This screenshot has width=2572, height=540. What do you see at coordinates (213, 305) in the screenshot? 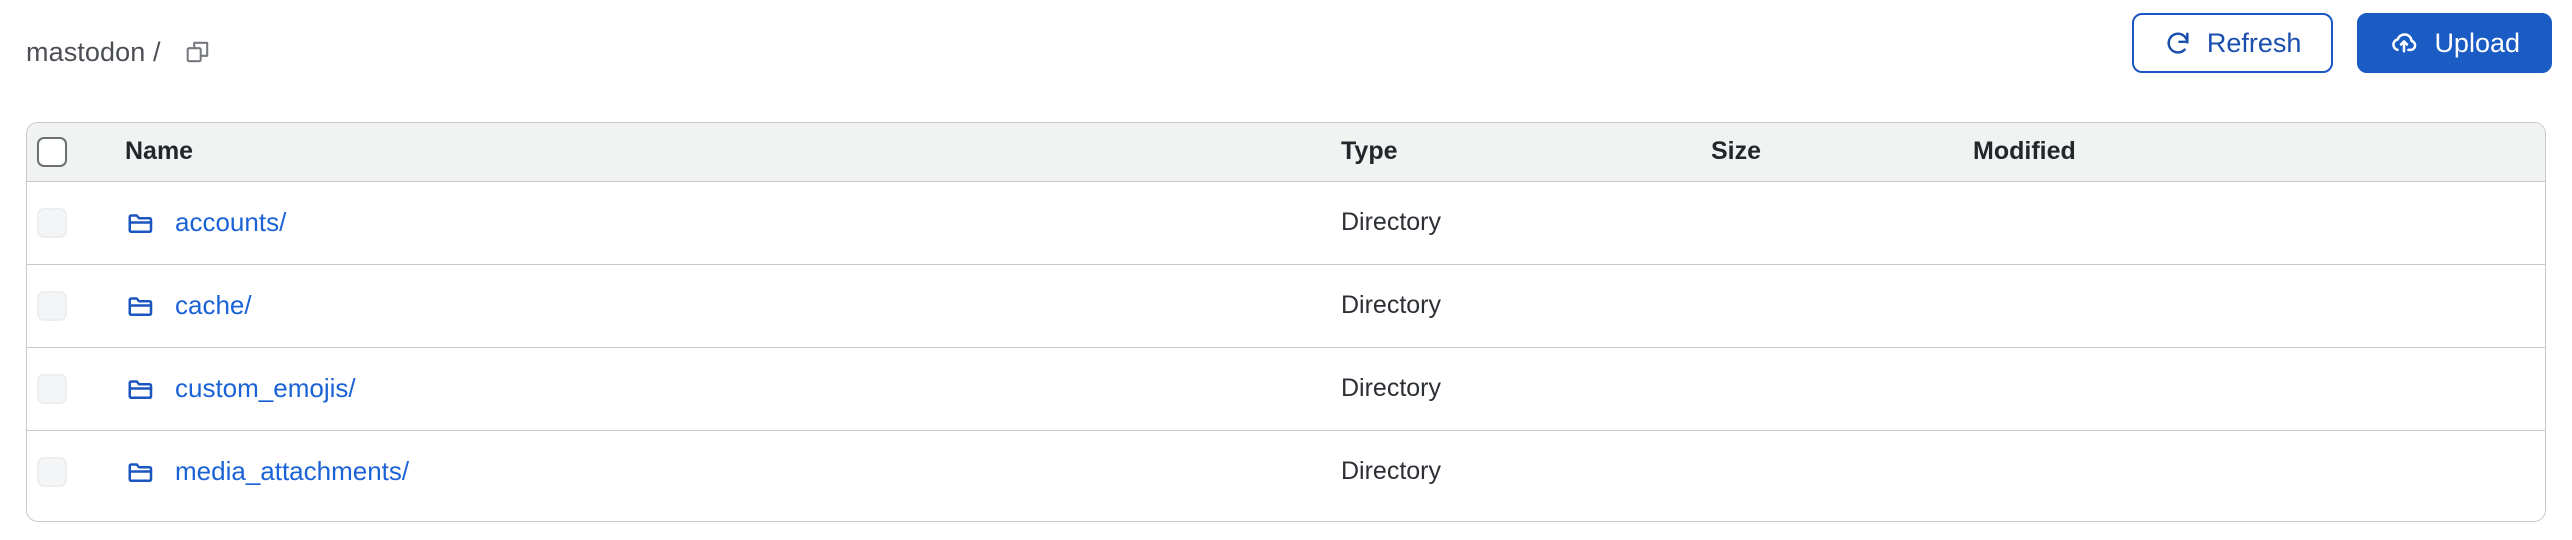
I see `file-name-link: cache/` at bounding box center [213, 305].